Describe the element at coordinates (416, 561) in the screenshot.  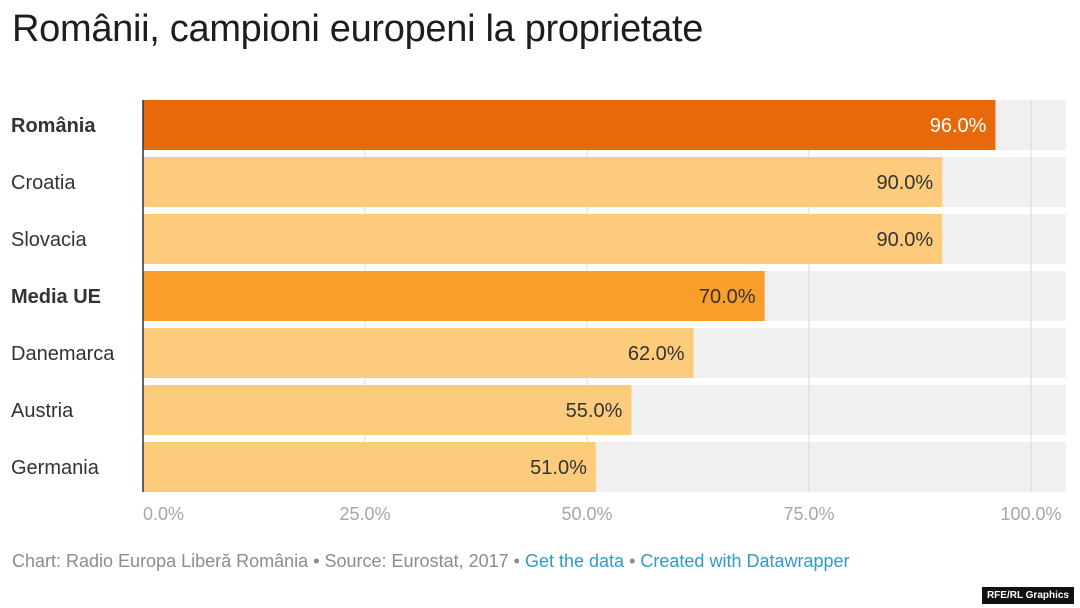
I see `source-text: Source: Eurostat, 2017` at that location.